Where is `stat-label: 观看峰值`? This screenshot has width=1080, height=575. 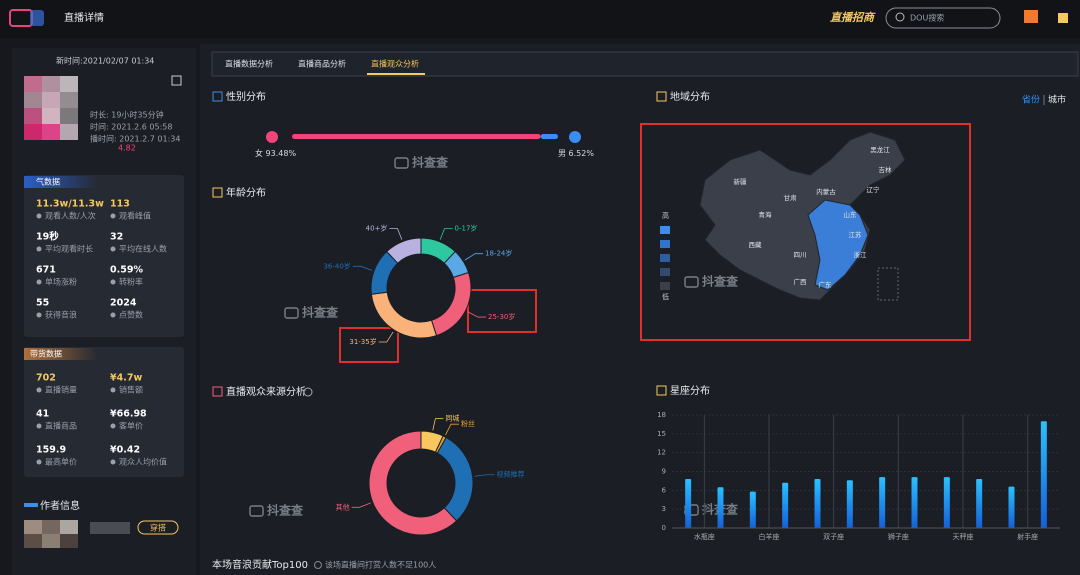
stat-label: 观看峰值 is located at coordinates (135, 216).